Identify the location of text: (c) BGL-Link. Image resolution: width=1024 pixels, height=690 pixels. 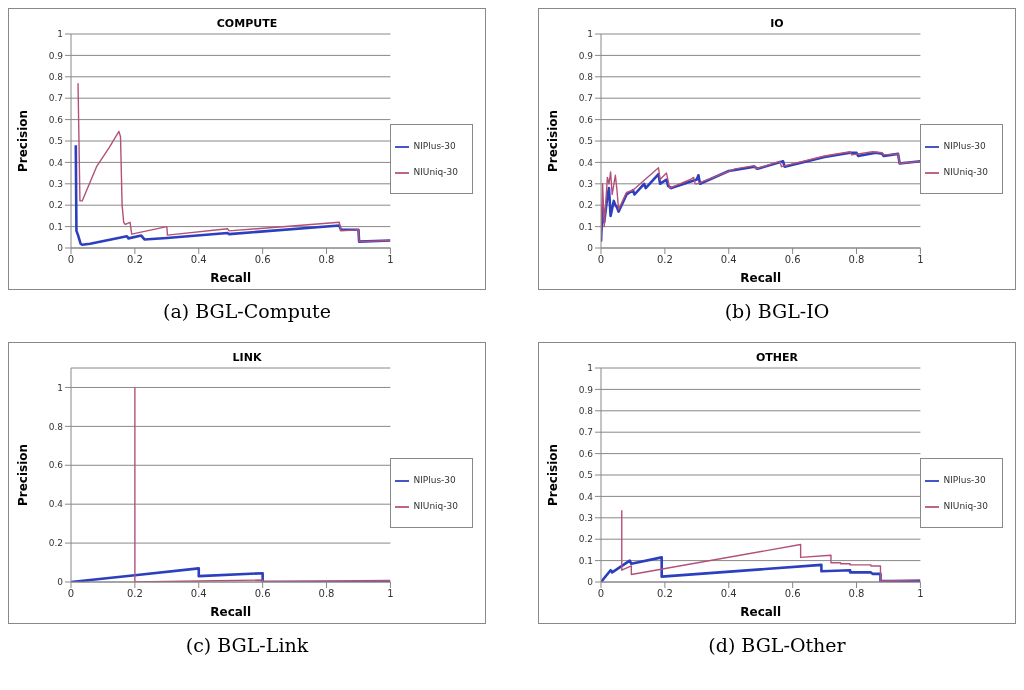
(247, 645).